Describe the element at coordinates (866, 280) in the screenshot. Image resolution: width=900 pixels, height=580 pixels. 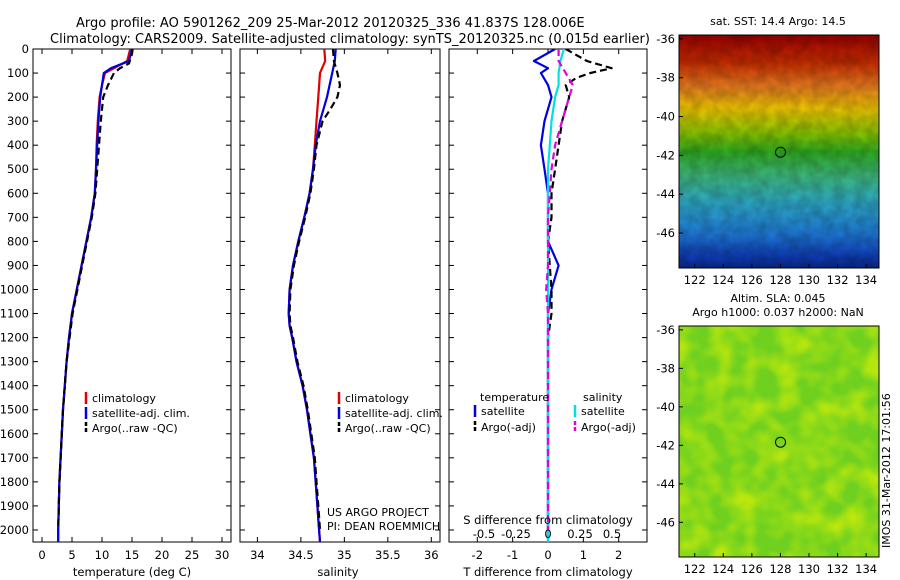
I see `map-lon-tick-label: 134` at that location.